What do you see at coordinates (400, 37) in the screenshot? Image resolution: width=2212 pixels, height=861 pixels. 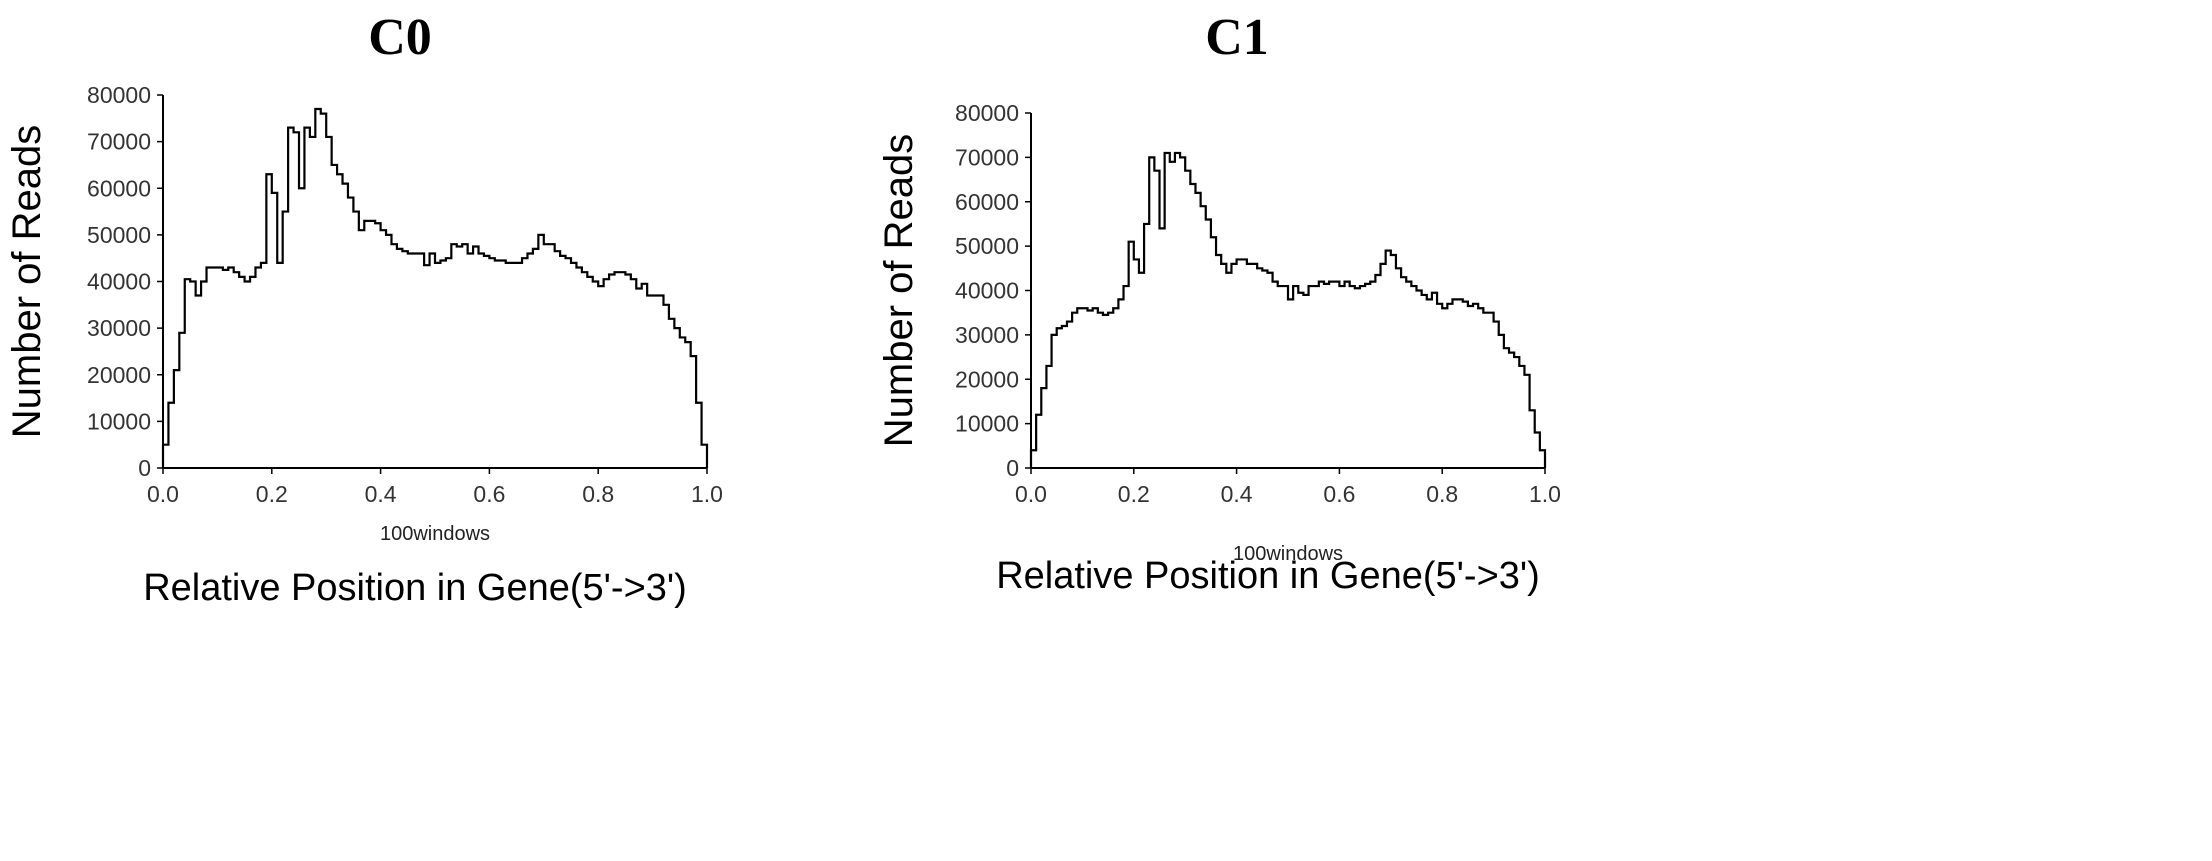 I see `chart-title: C0` at bounding box center [400, 37].